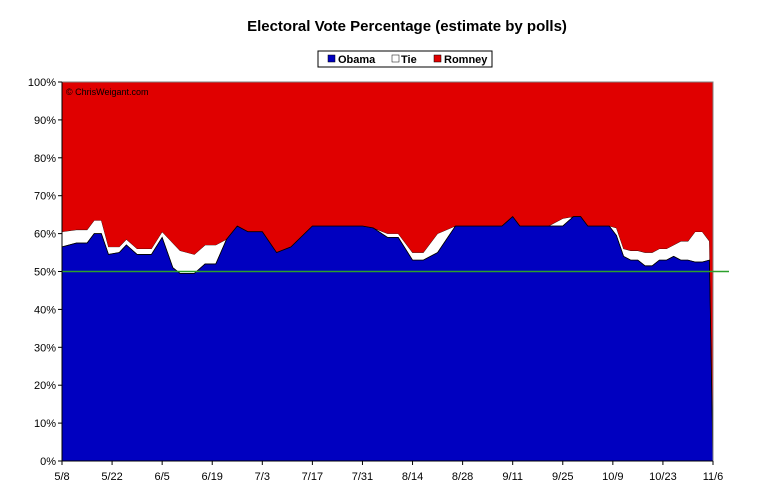 This screenshot has width=760, height=499. I want to click on y-tick-label: 90%, so click(45, 121).